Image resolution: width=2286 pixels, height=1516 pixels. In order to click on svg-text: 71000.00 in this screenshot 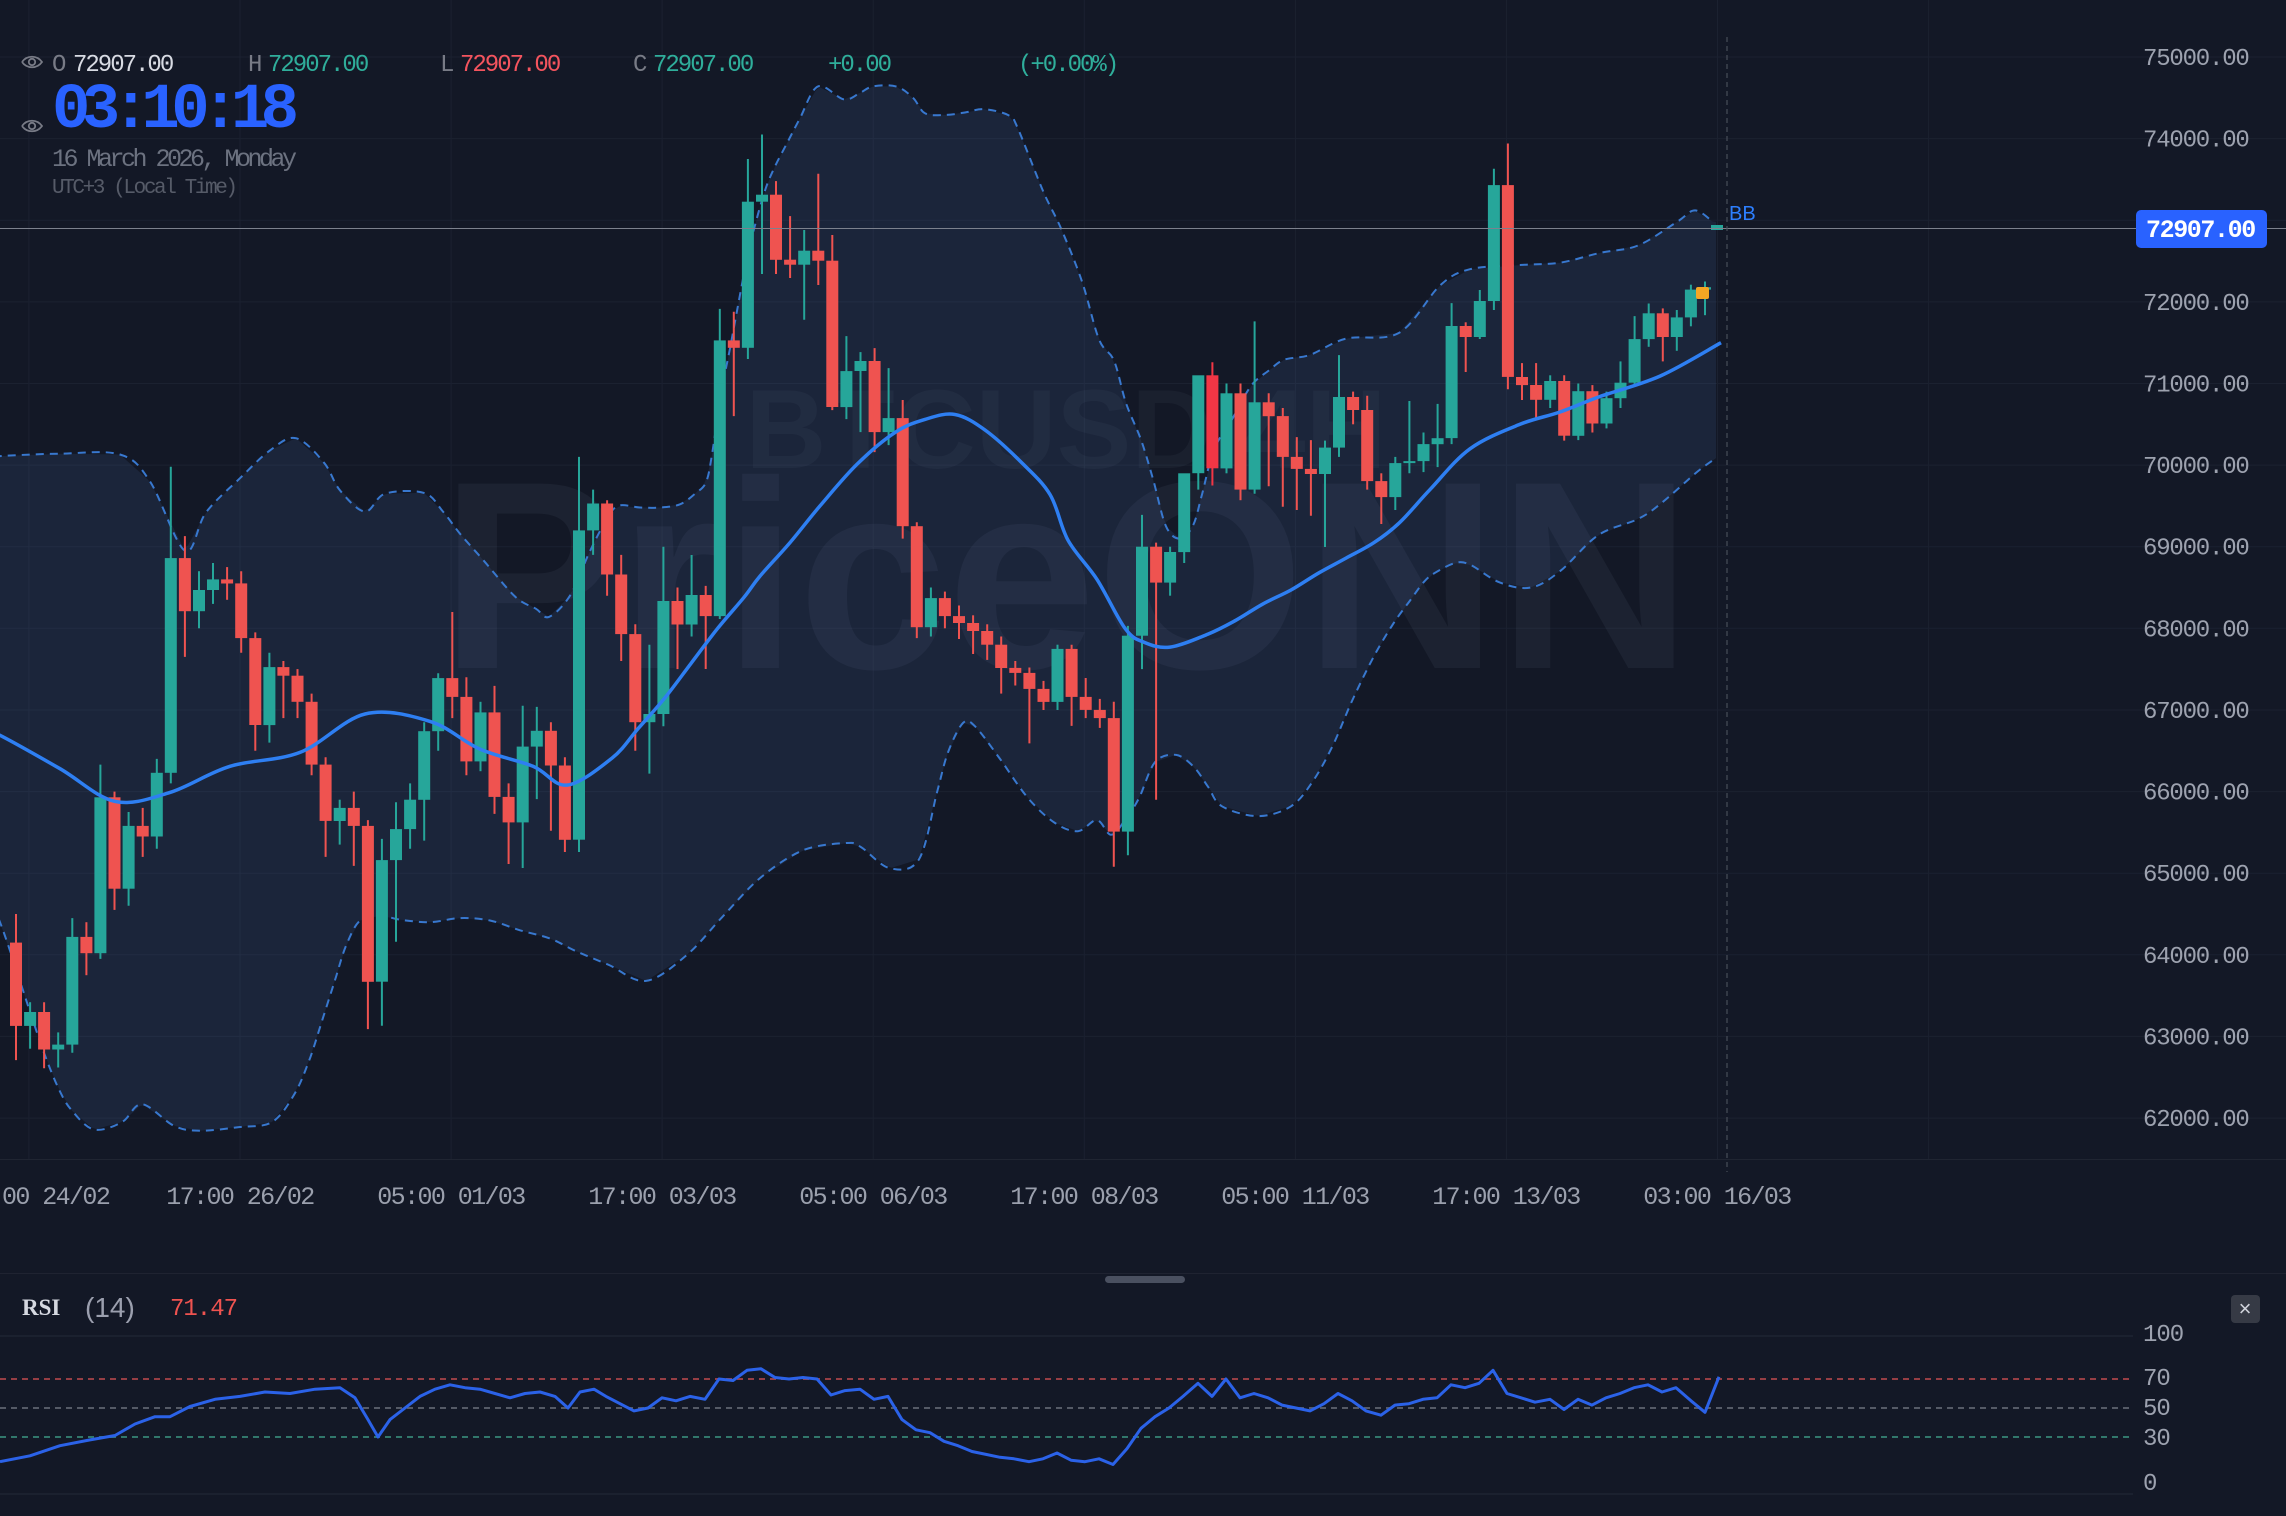, I will do `click(2196, 386)`.